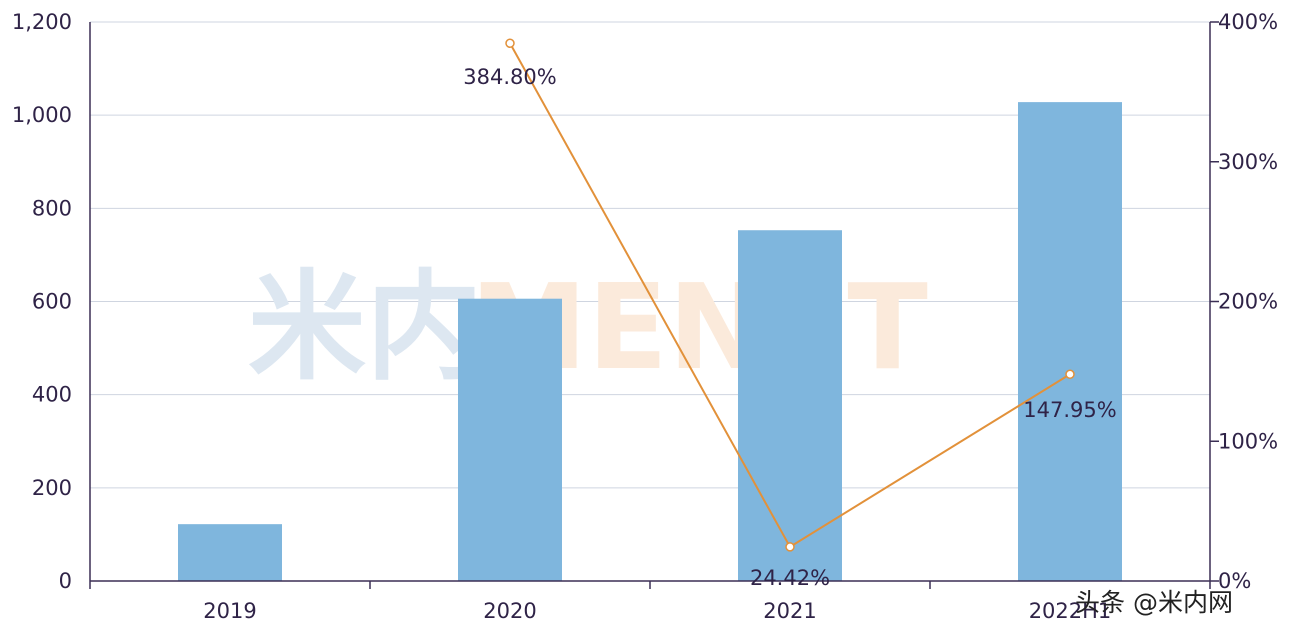 The height and width of the screenshot is (630, 1306). I want to click on x-tick-label: 2021, so click(789, 611).